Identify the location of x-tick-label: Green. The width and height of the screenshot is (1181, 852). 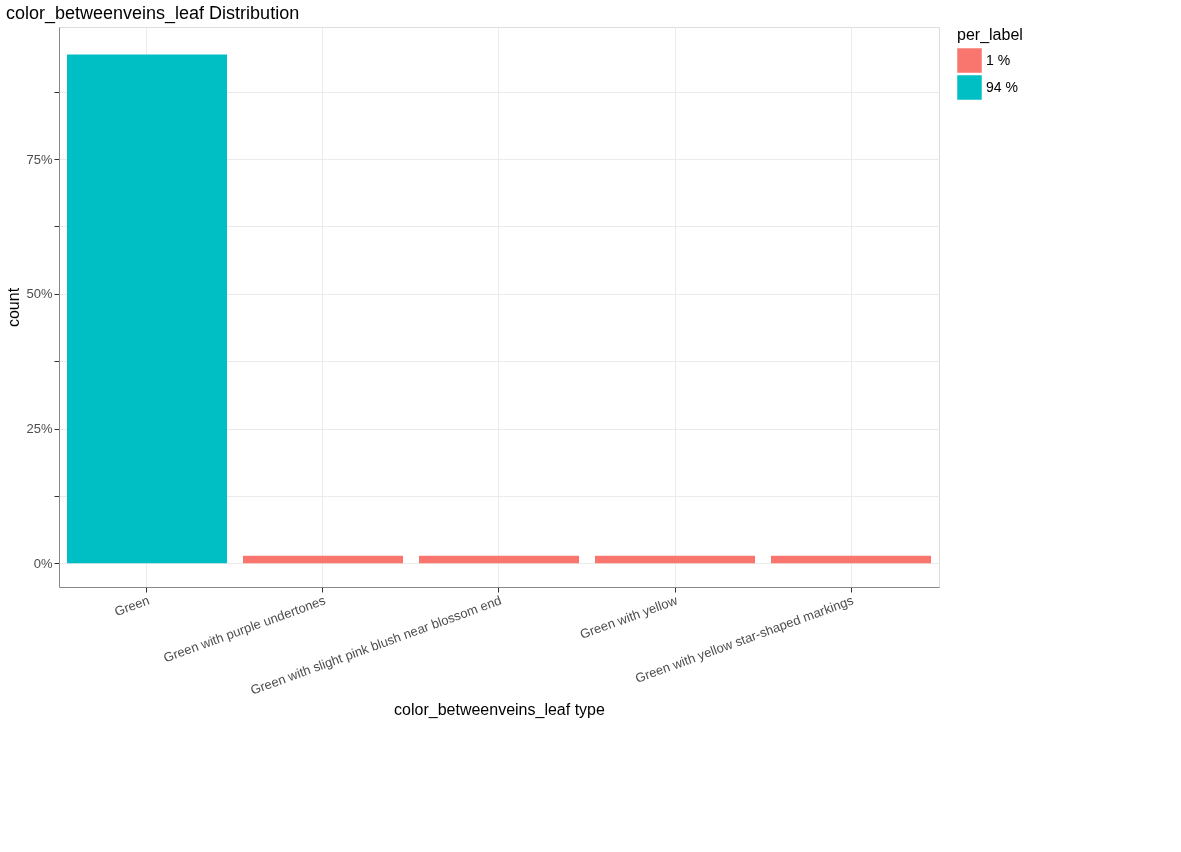
(132, 606).